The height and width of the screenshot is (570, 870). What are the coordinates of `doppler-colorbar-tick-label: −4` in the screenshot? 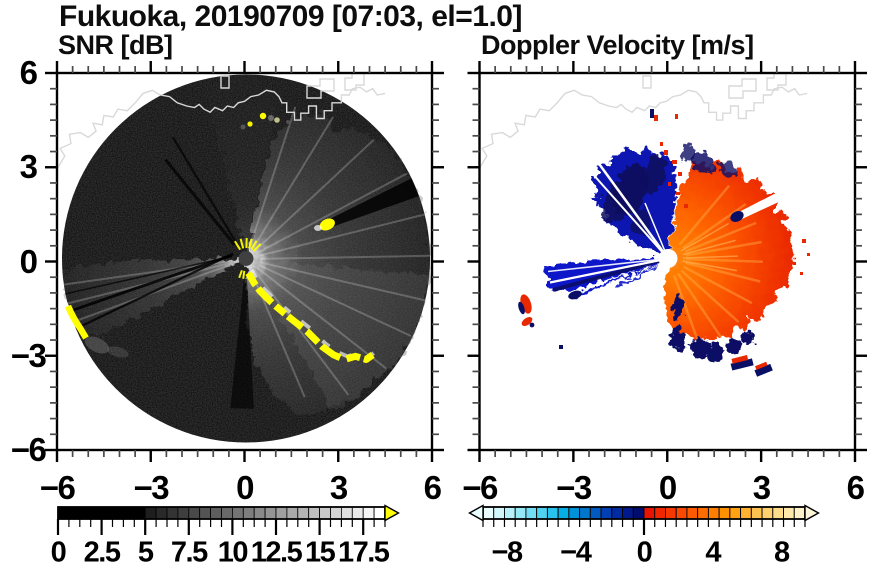 It's located at (576, 552).